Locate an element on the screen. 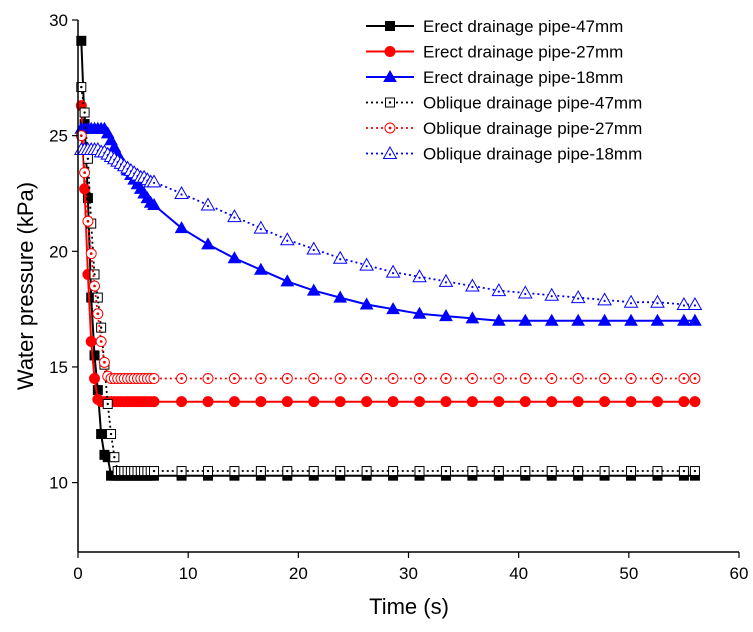 The image size is (753, 632). legend-item: Erect drainage pipe-47mm is located at coordinates (494, 26).